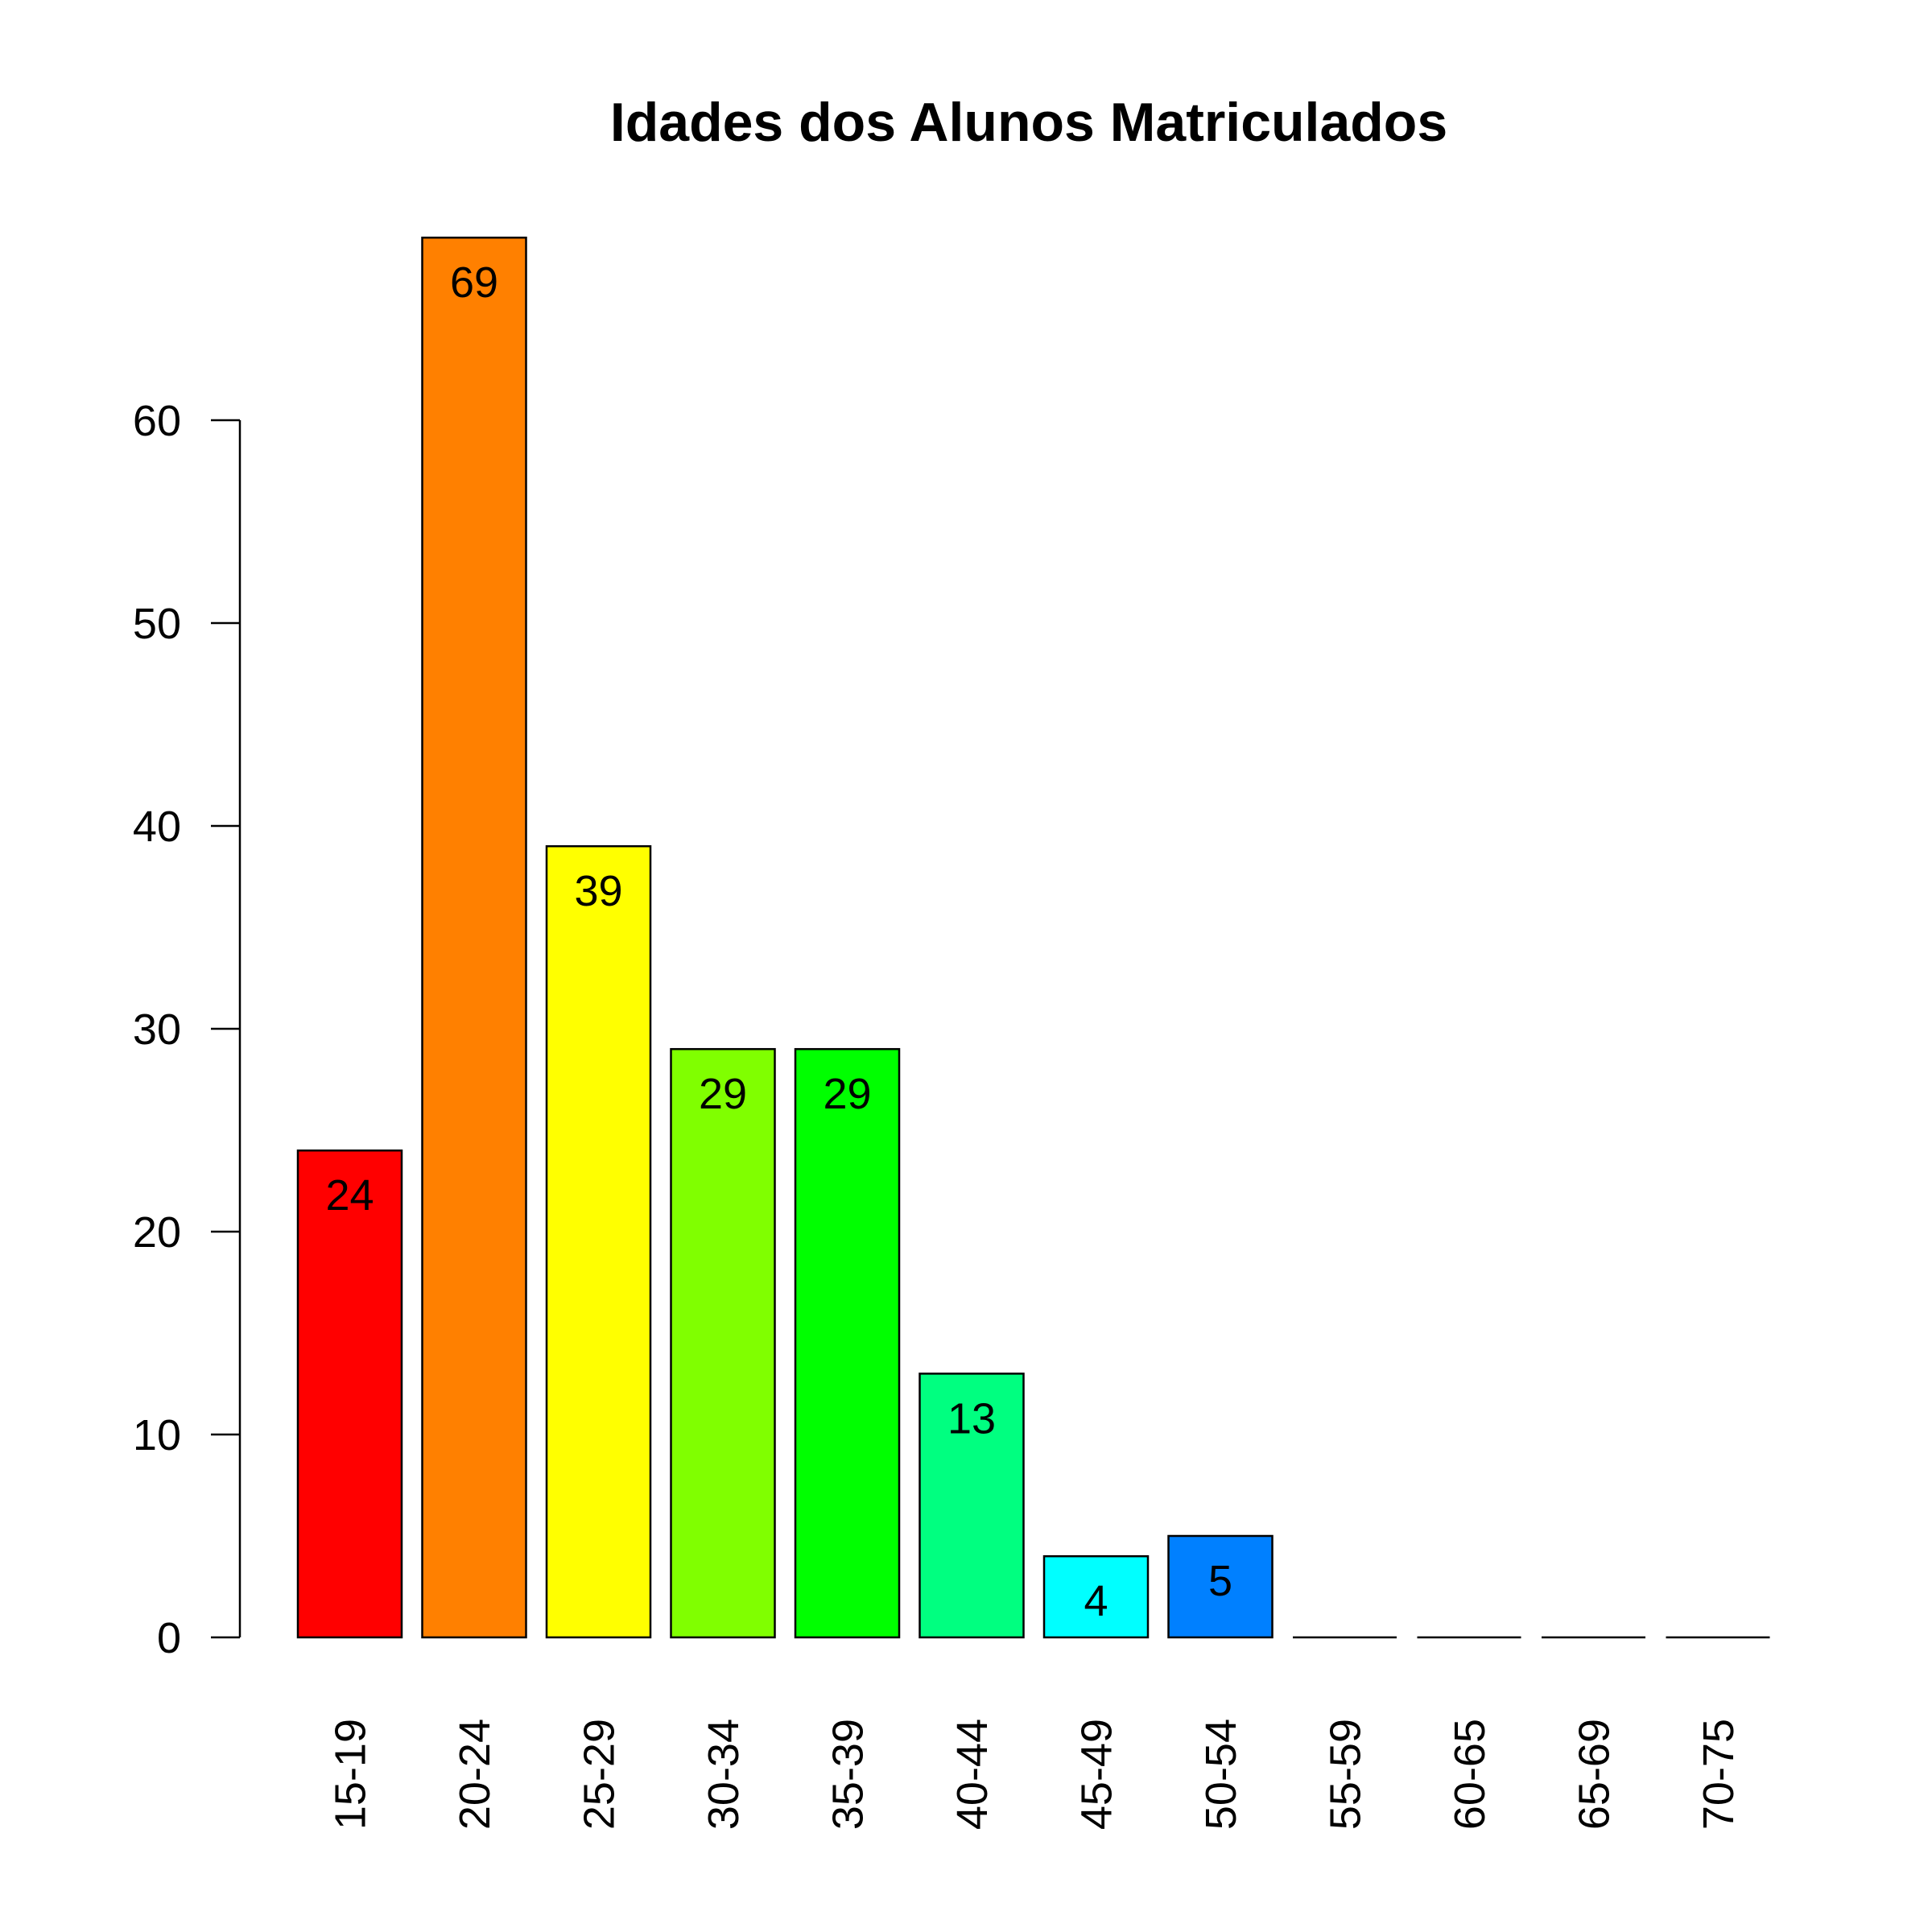 This screenshot has height=1932, width=1932. Describe the element at coordinates (157, 827) in the screenshot. I see `y-tick-label: 40` at that location.